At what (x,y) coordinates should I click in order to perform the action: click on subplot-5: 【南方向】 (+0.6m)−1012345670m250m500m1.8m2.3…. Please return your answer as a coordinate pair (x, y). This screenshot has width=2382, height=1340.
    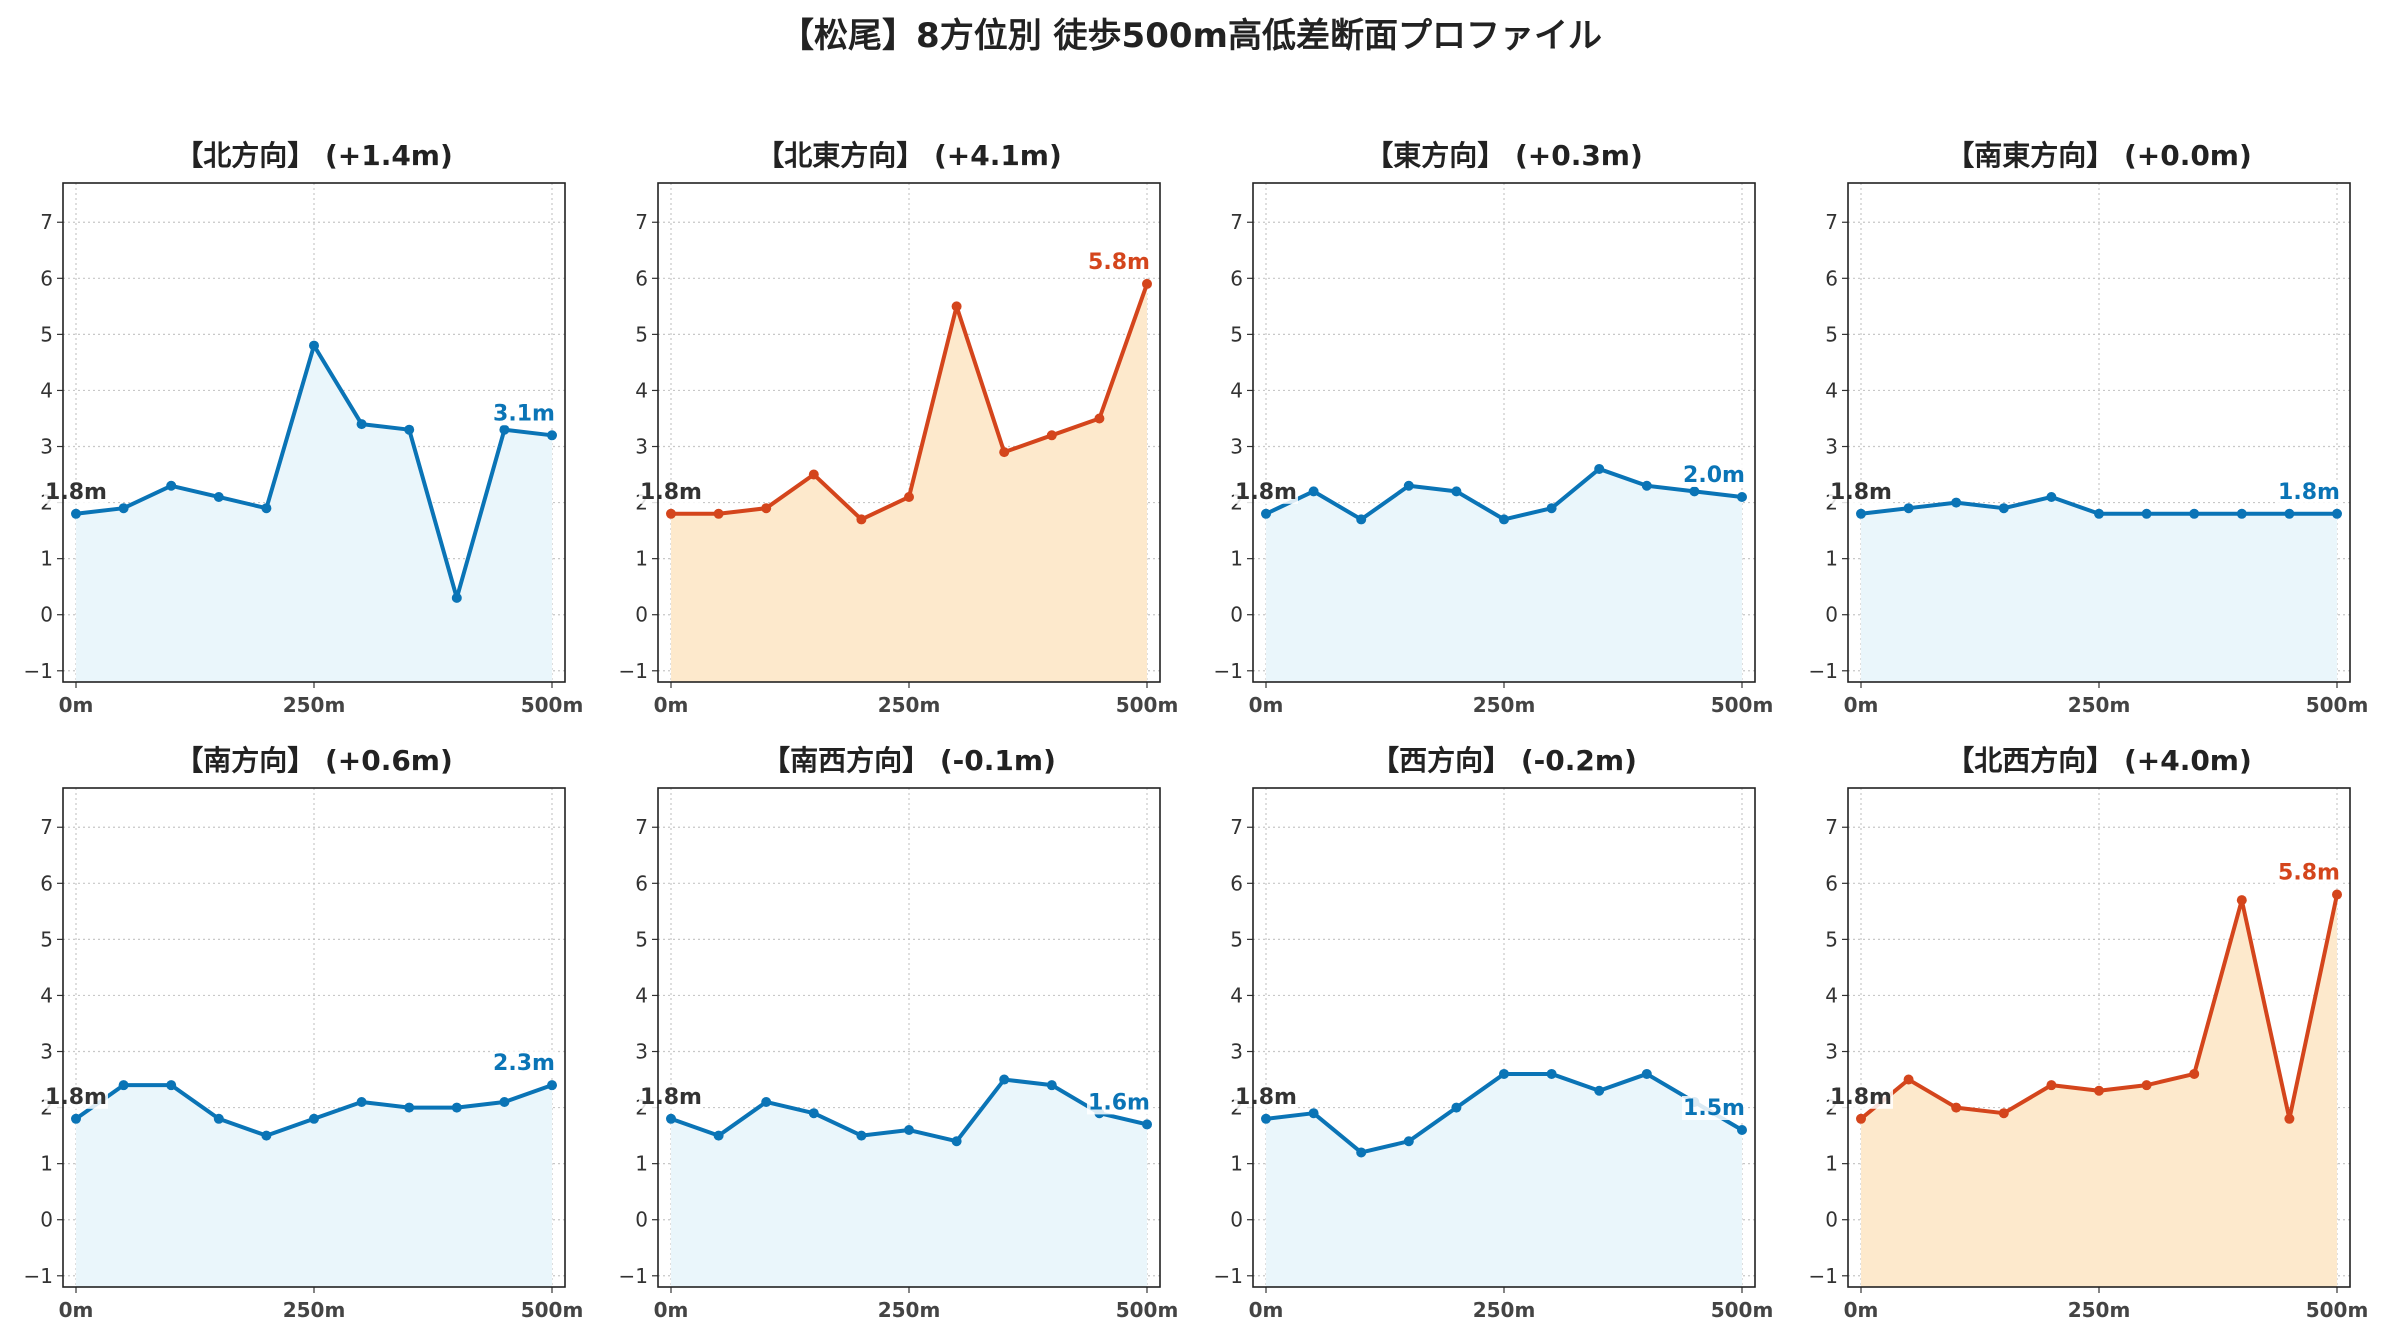
    Looking at the image, I should click on (304, 1033).